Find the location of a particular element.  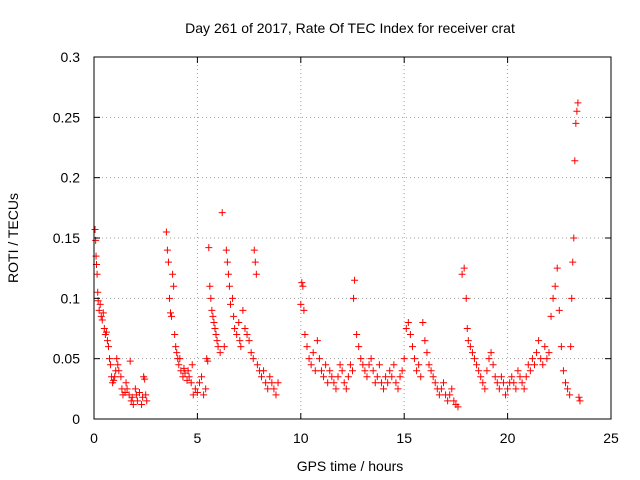

y-tick-label: 0.2 is located at coordinates (71, 178).